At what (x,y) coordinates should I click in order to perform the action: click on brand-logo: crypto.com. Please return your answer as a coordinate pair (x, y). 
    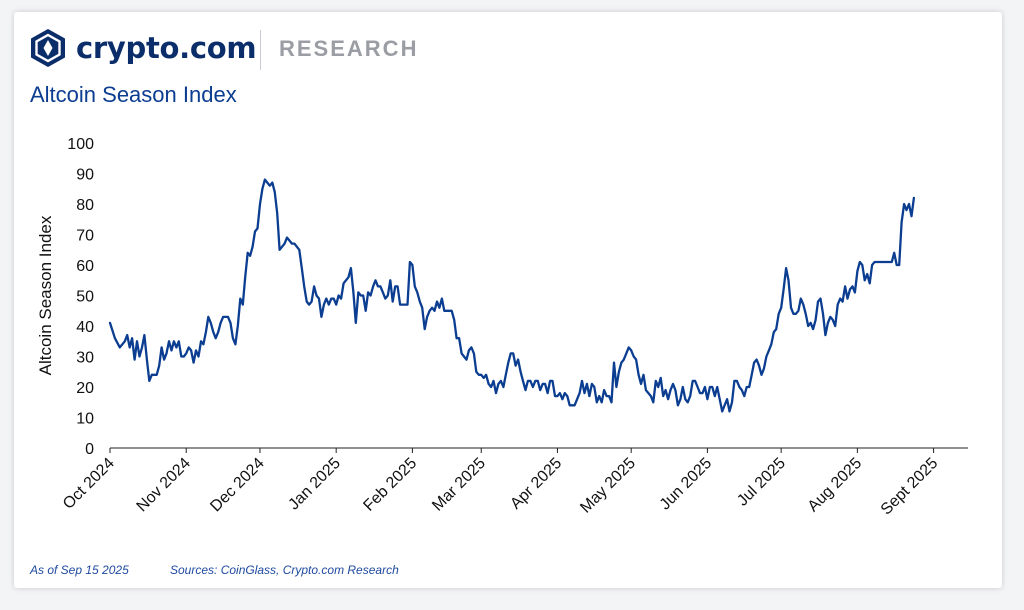
    Looking at the image, I should click on (143, 48).